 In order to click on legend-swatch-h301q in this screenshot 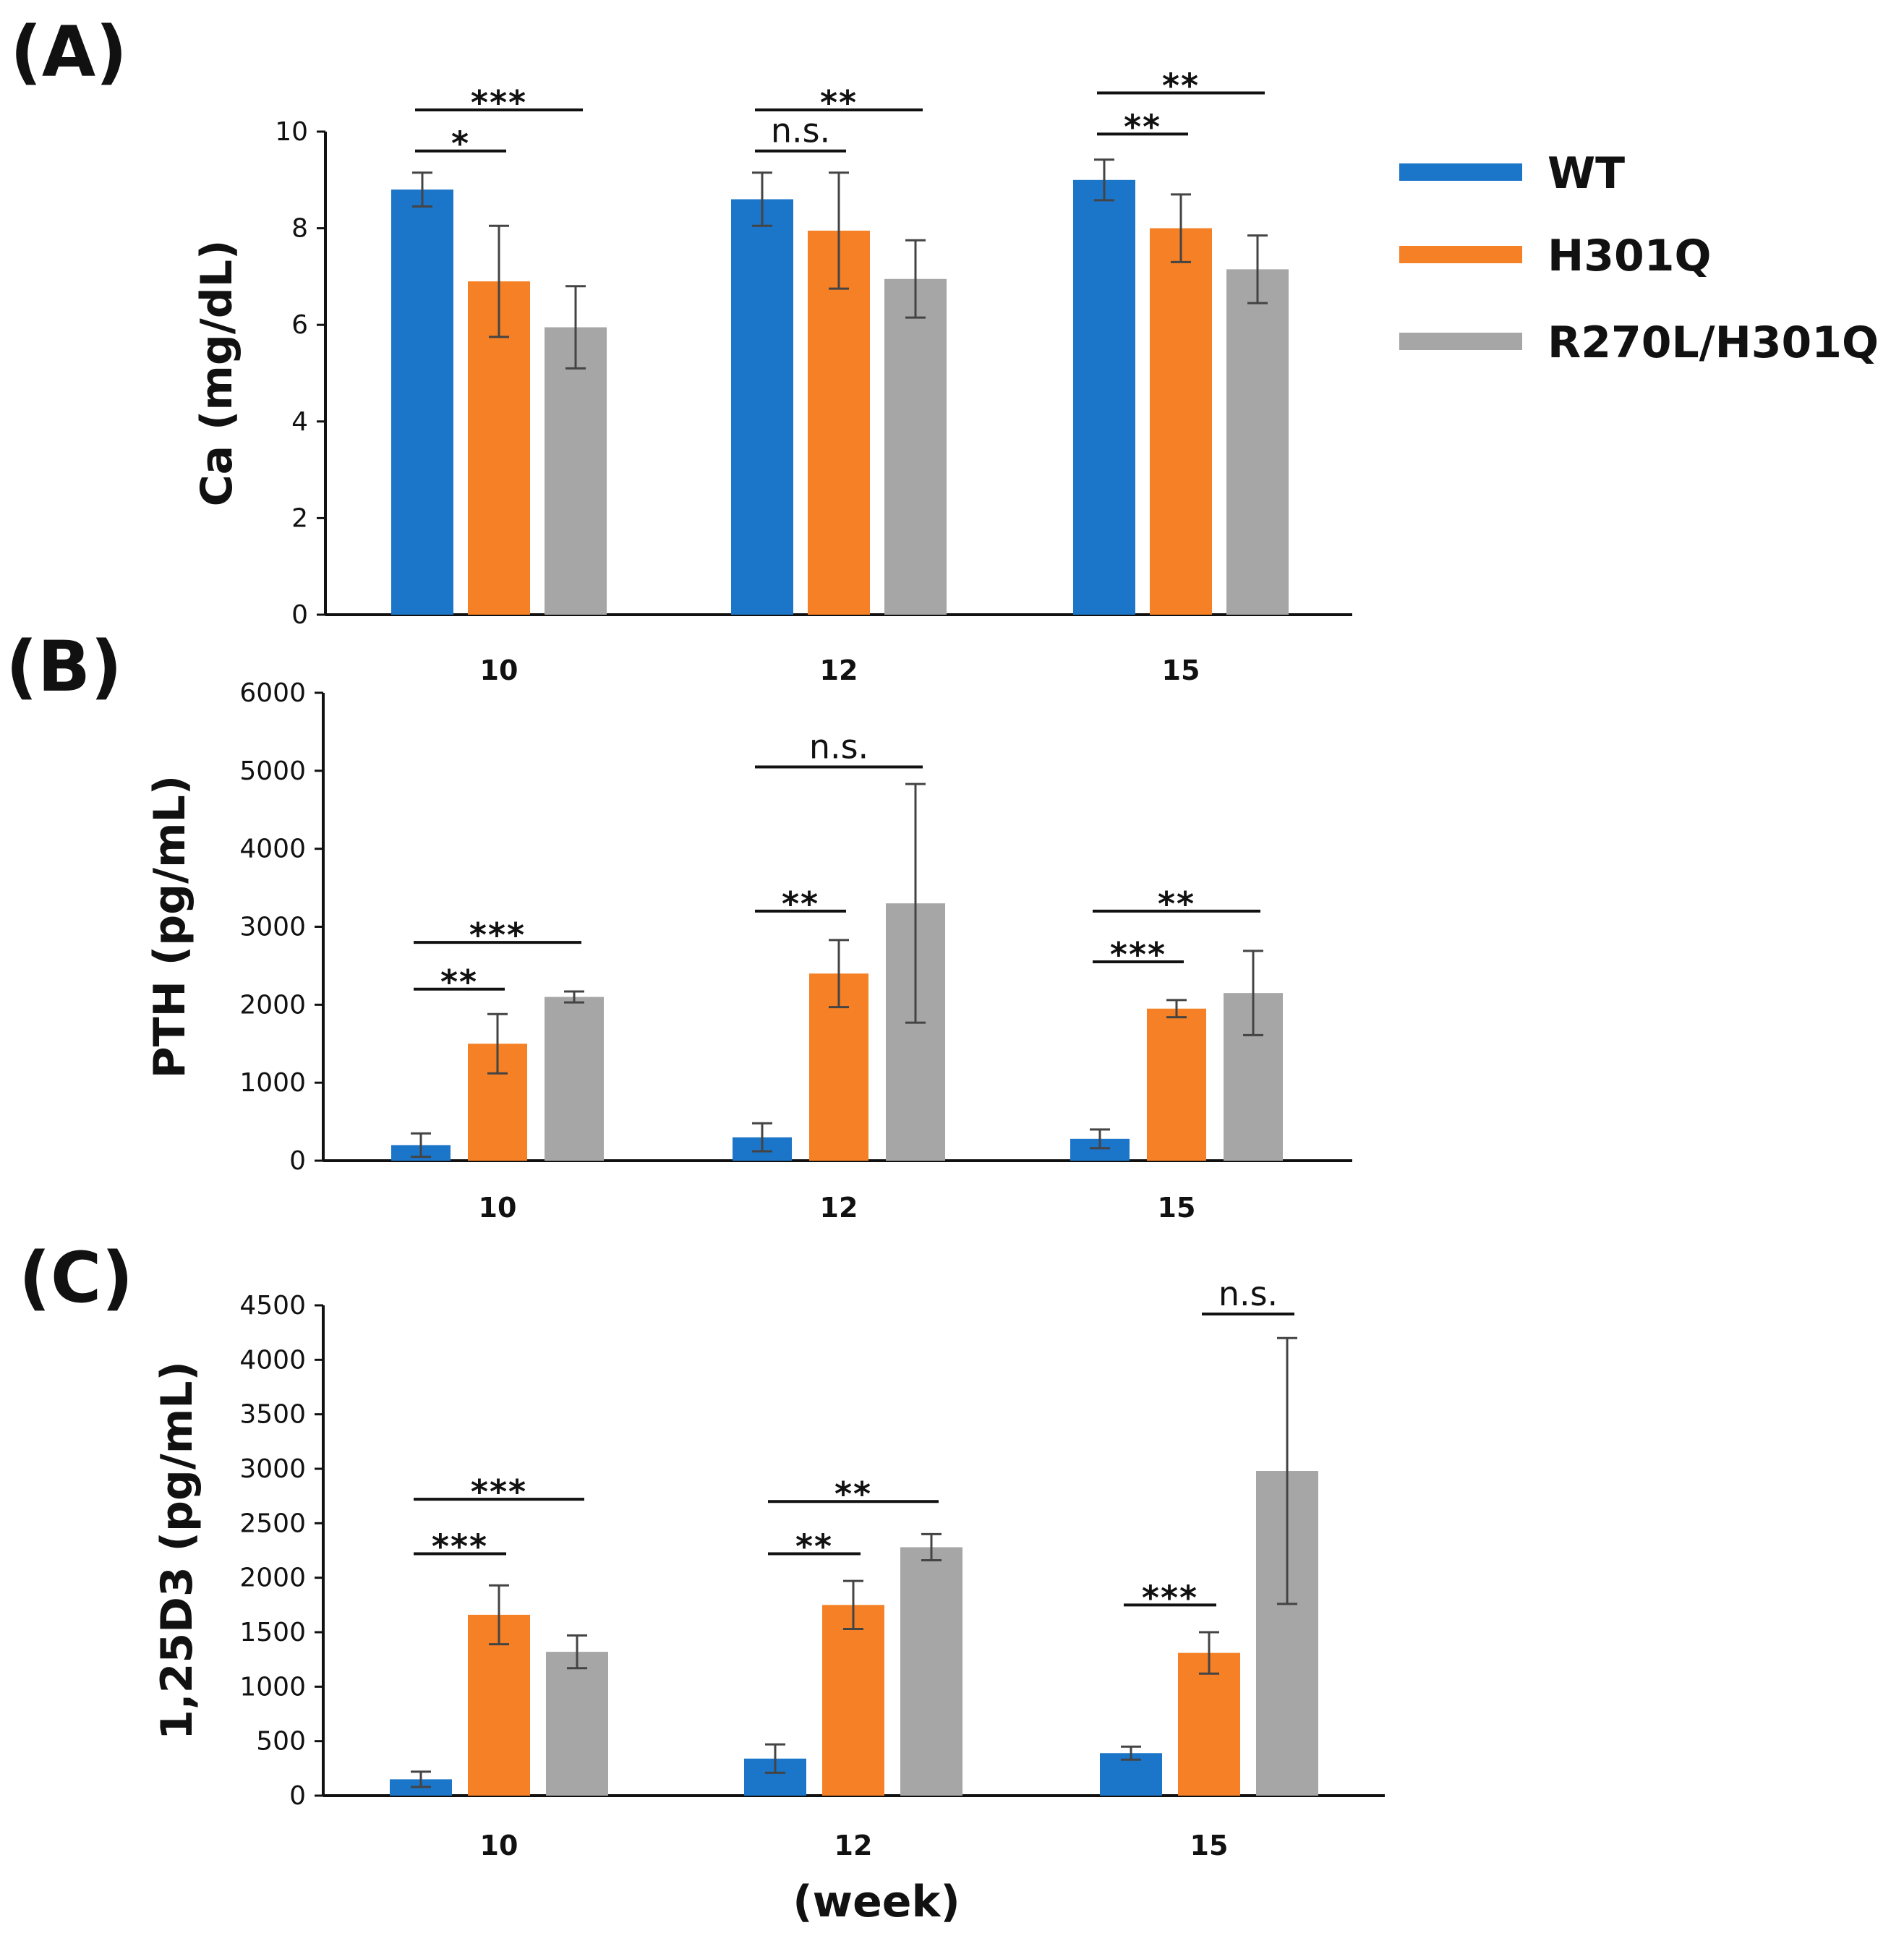, I will do `click(1460, 254)`.